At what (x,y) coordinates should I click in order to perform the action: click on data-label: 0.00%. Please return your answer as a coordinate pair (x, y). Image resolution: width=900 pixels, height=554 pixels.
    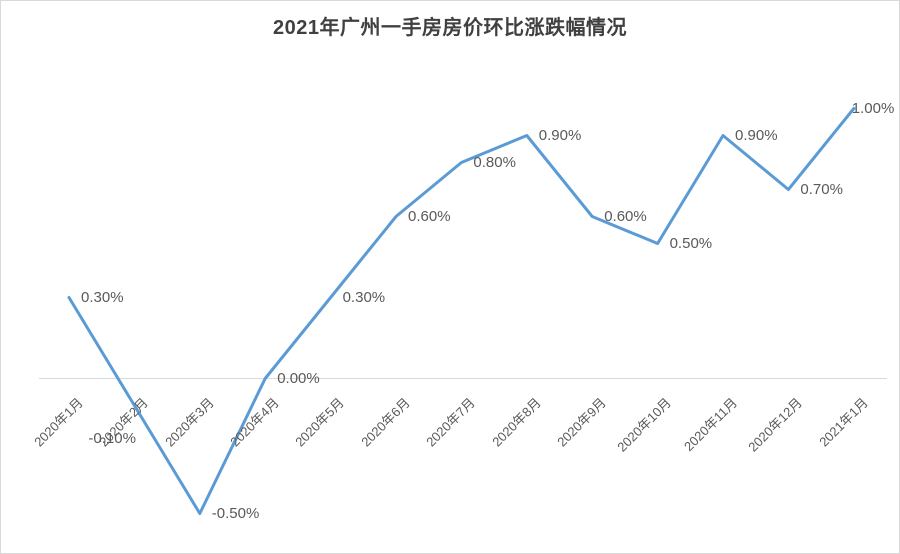
    Looking at the image, I should click on (298, 378).